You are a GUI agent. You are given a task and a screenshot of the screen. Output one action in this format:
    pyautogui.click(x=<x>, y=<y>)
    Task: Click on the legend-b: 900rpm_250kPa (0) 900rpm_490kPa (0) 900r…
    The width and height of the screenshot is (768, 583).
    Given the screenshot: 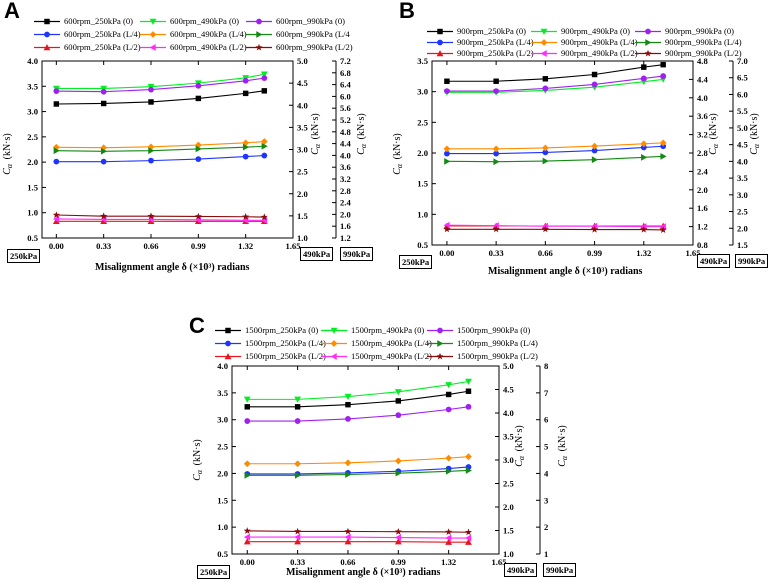 What is the action you would take?
    pyautogui.click(x=584, y=44)
    